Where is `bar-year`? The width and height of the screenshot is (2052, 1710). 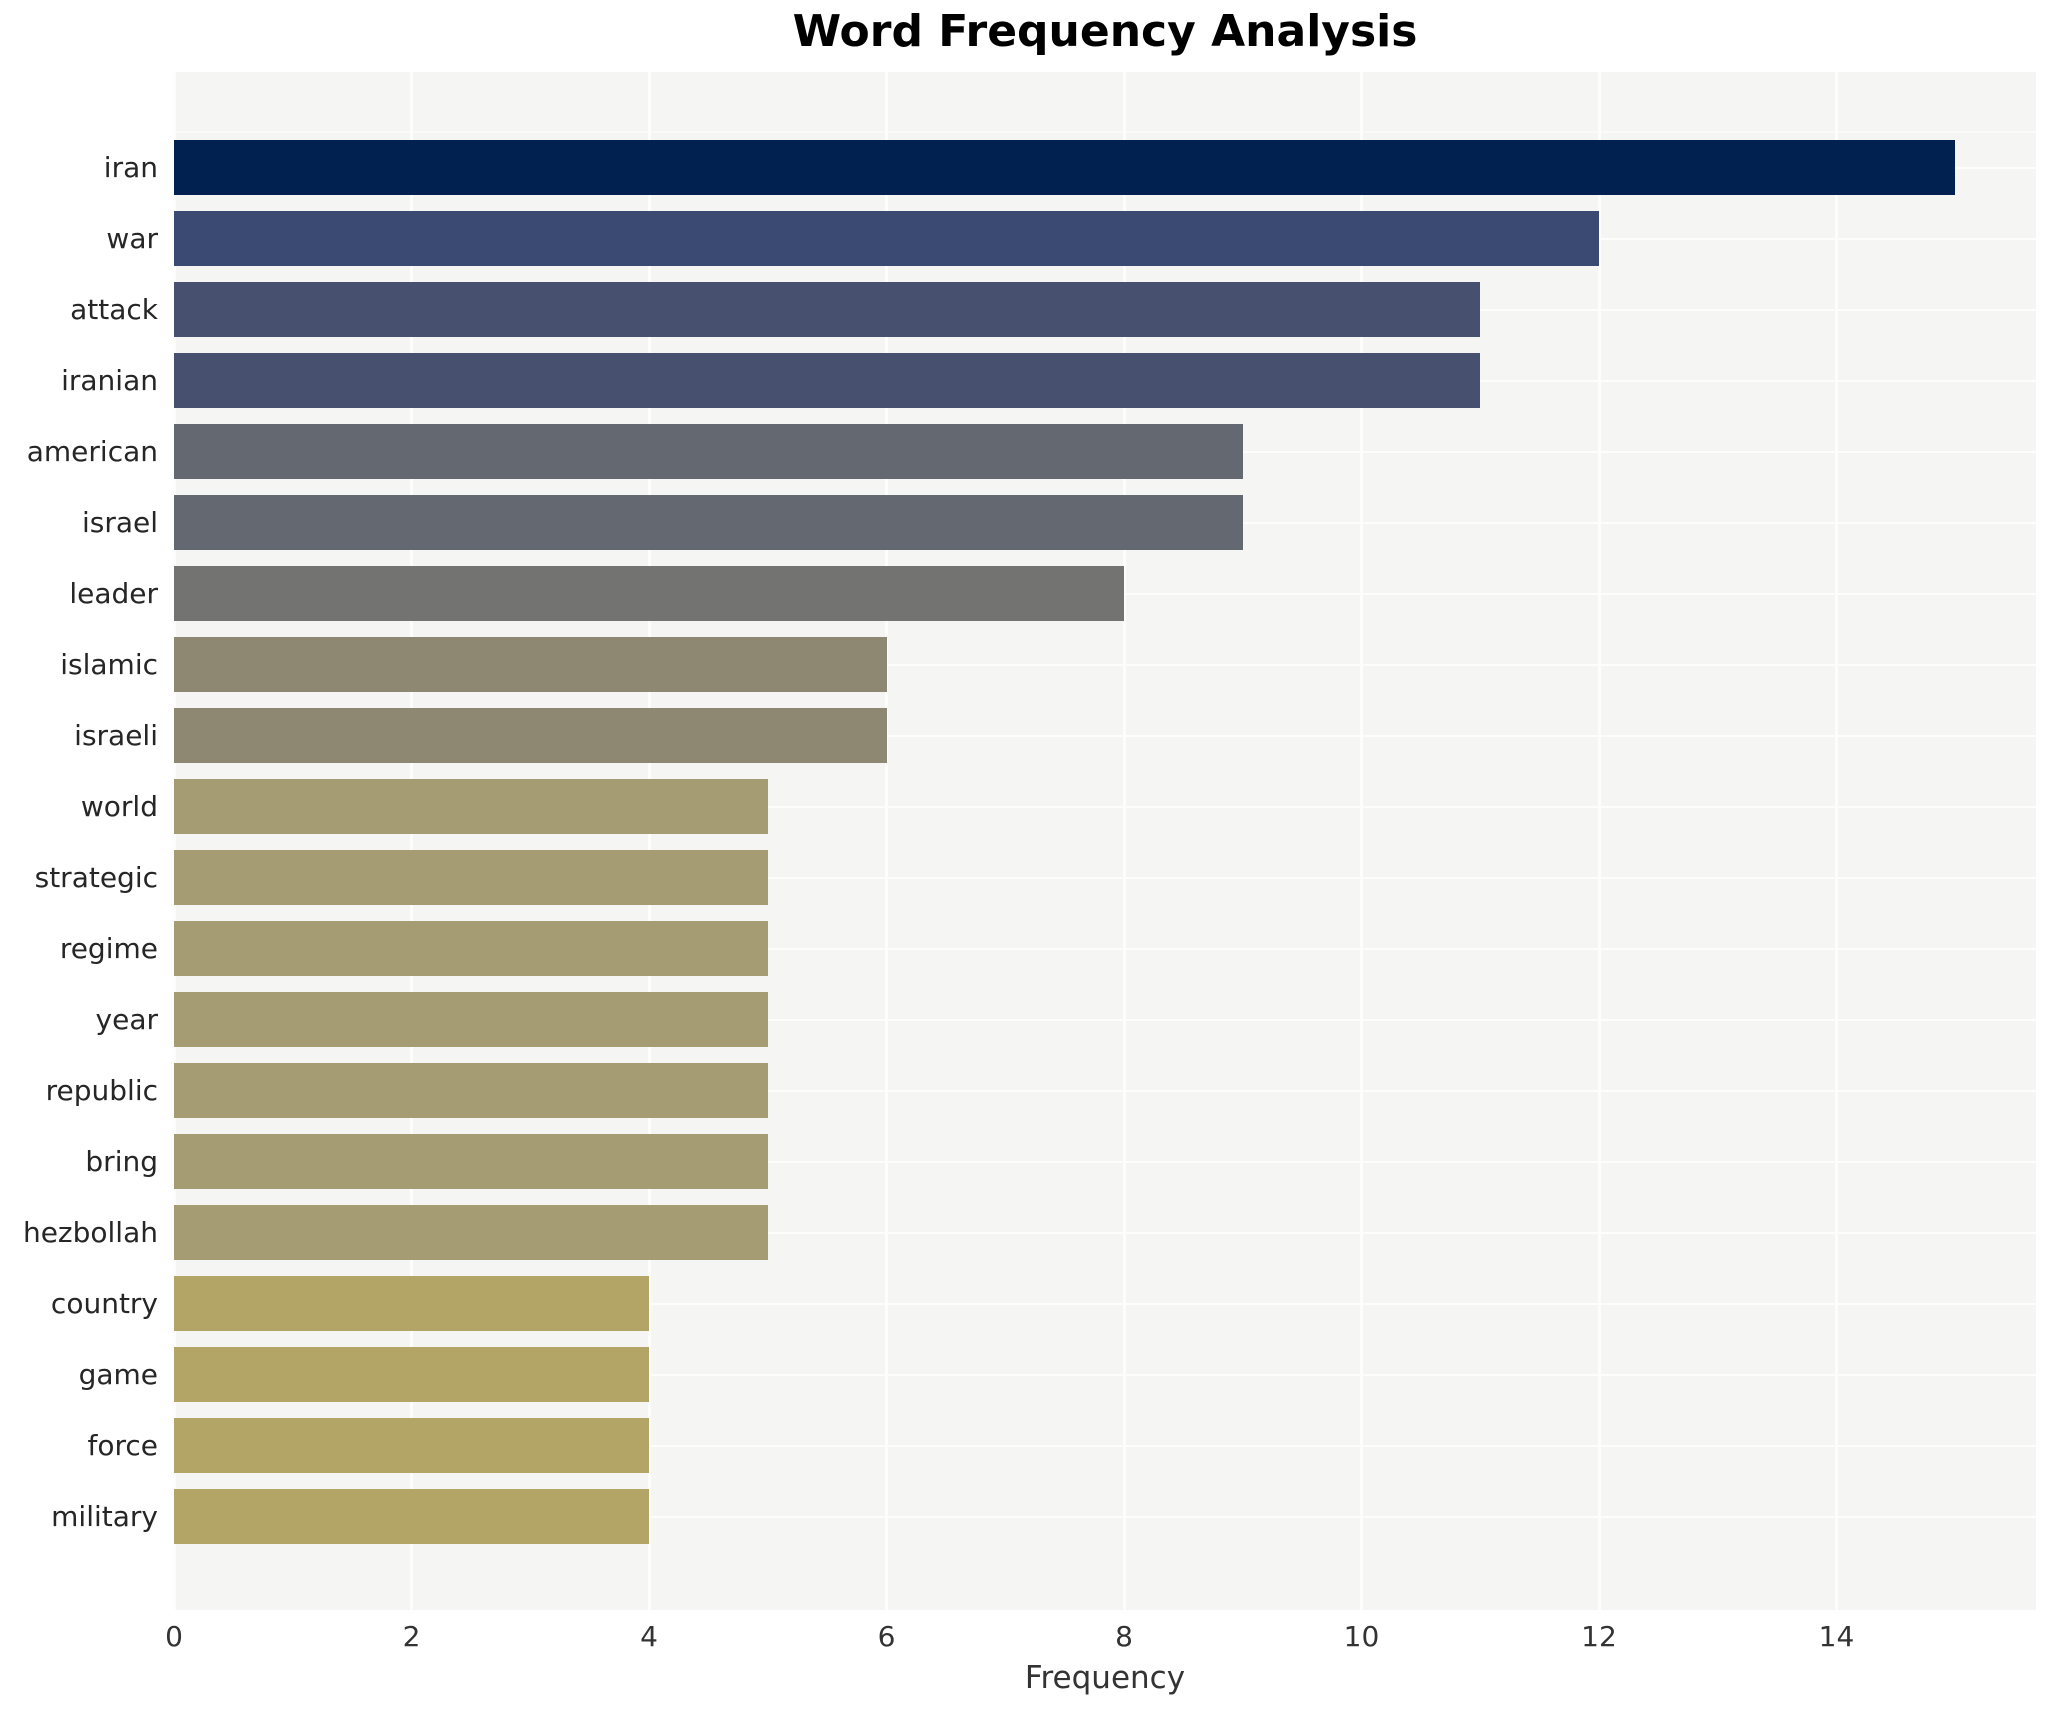
bar-year is located at coordinates (471, 1020).